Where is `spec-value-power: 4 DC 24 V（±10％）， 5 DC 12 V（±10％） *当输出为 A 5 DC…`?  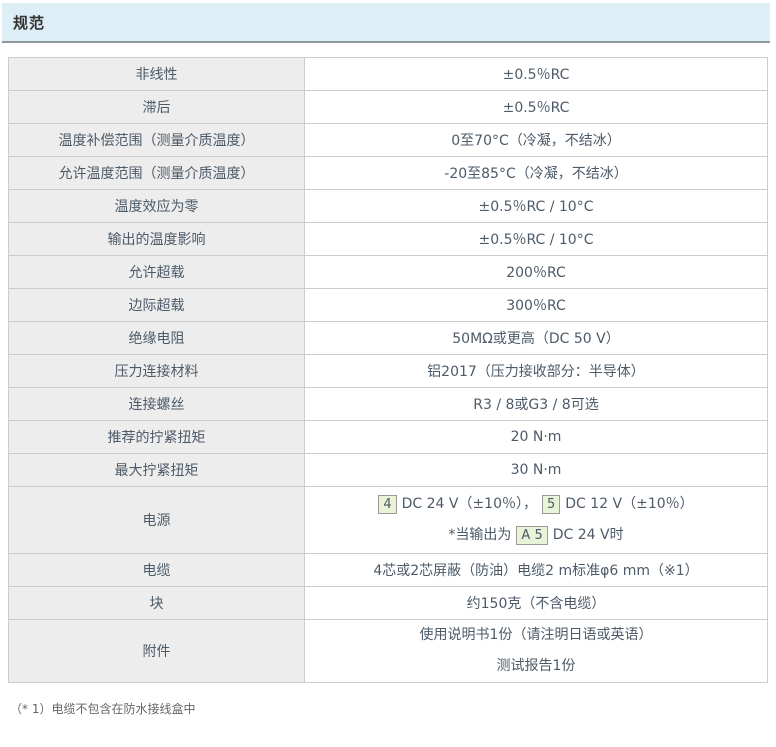 spec-value-power: 4 DC 24 V（±10％）， 5 DC 12 V（±10％） *当输出为 A 5 DC… is located at coordinates (536, 520).